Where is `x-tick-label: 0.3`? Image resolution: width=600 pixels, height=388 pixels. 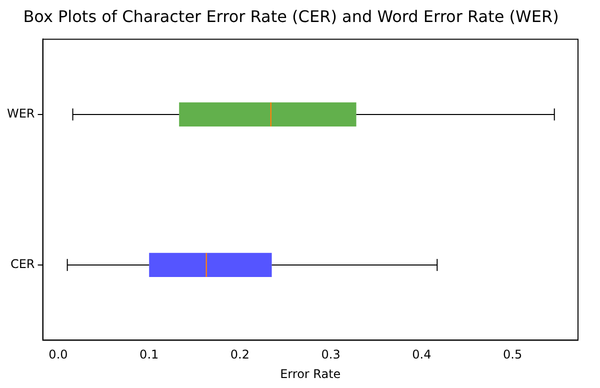 x-tick-label: 0.3 is located at coordinates (330, 355).